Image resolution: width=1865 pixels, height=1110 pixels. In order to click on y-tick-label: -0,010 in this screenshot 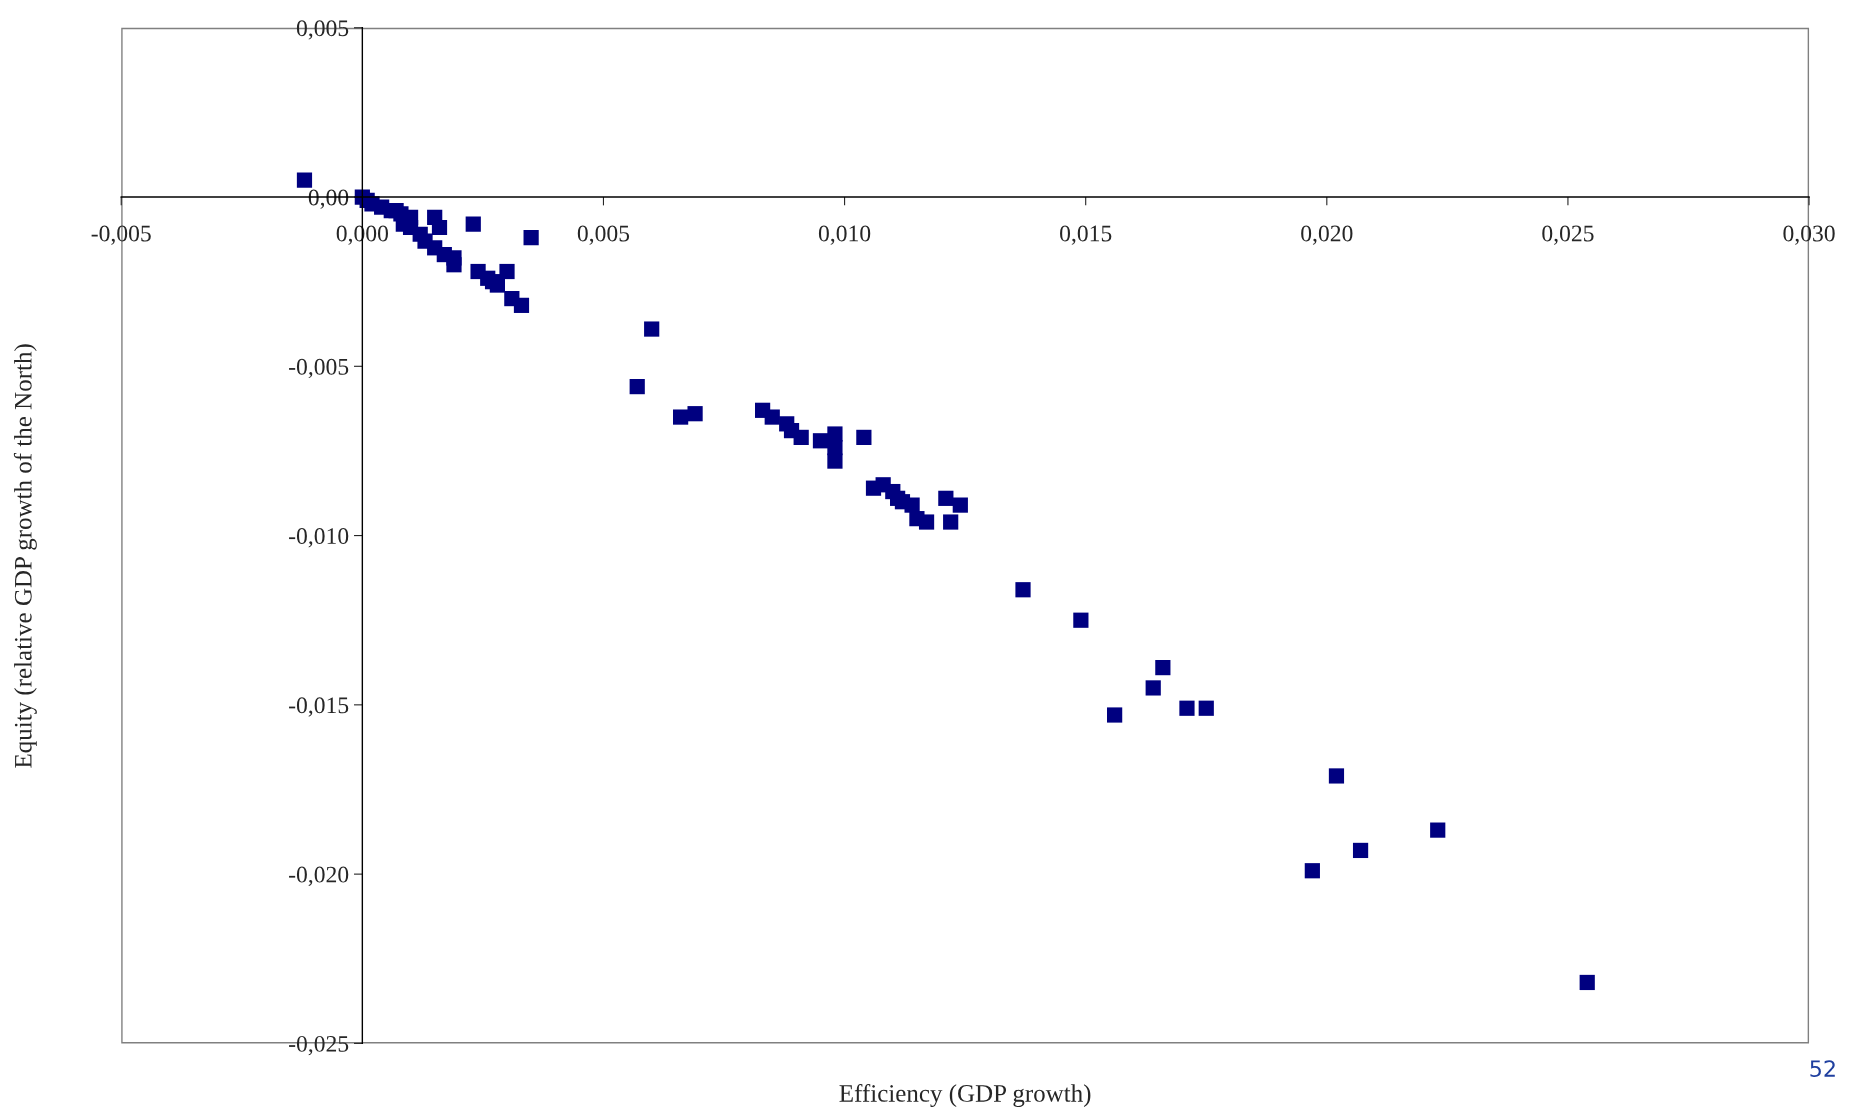, I will do `click(319, 538)`.